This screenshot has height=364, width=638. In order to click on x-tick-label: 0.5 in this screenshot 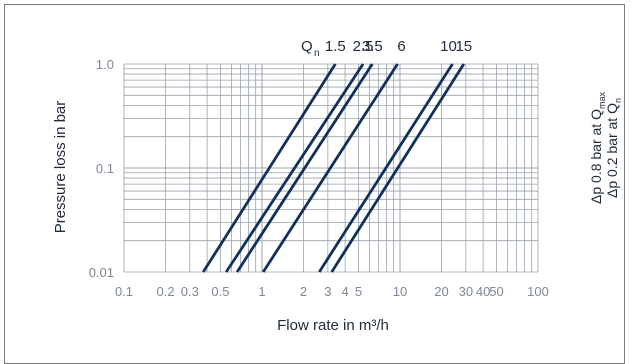, I will do `click(220, 291)`.